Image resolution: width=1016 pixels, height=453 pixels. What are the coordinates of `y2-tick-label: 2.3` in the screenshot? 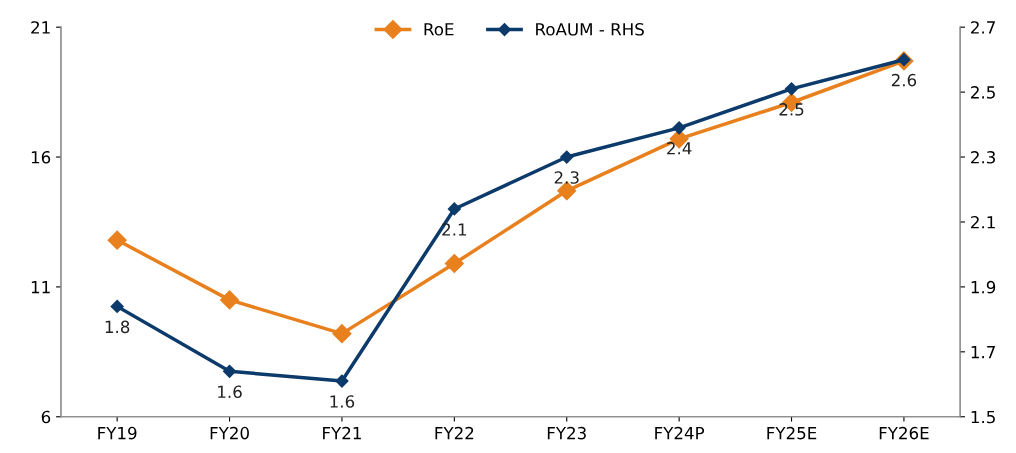 It's located at (983, 157).